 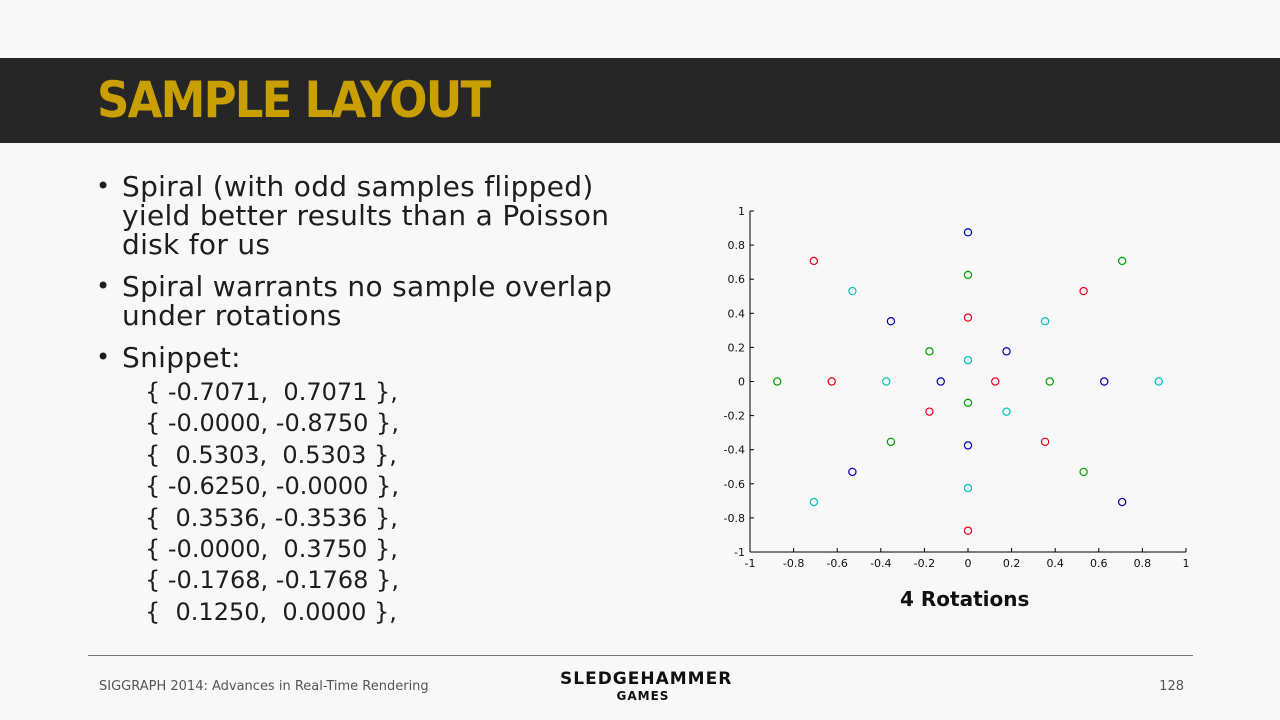 What do you see at coordinates (924, 563) in the screenshot?
I see `x-tick-label: -0.2` at bounding box center [924, 563].